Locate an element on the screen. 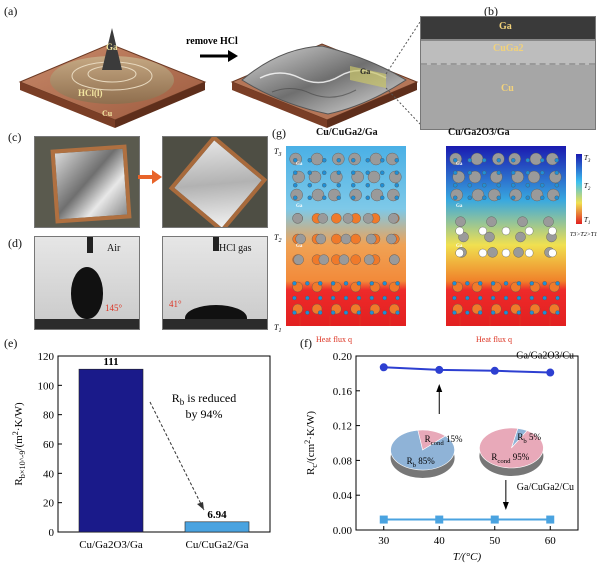 This screenshot has height=568, width=600. photo-before-removal is located at coordinates (87, 182).